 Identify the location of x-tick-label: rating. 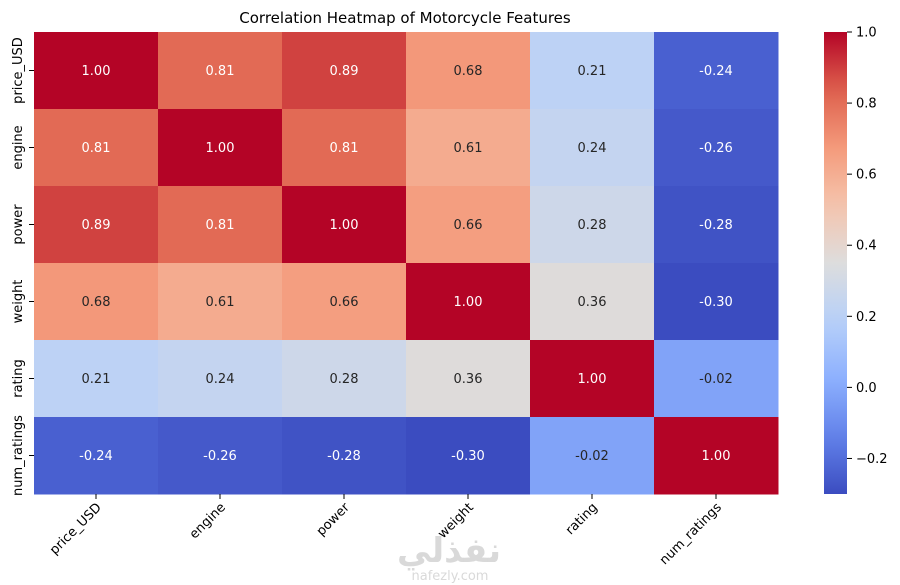
(582, 519).